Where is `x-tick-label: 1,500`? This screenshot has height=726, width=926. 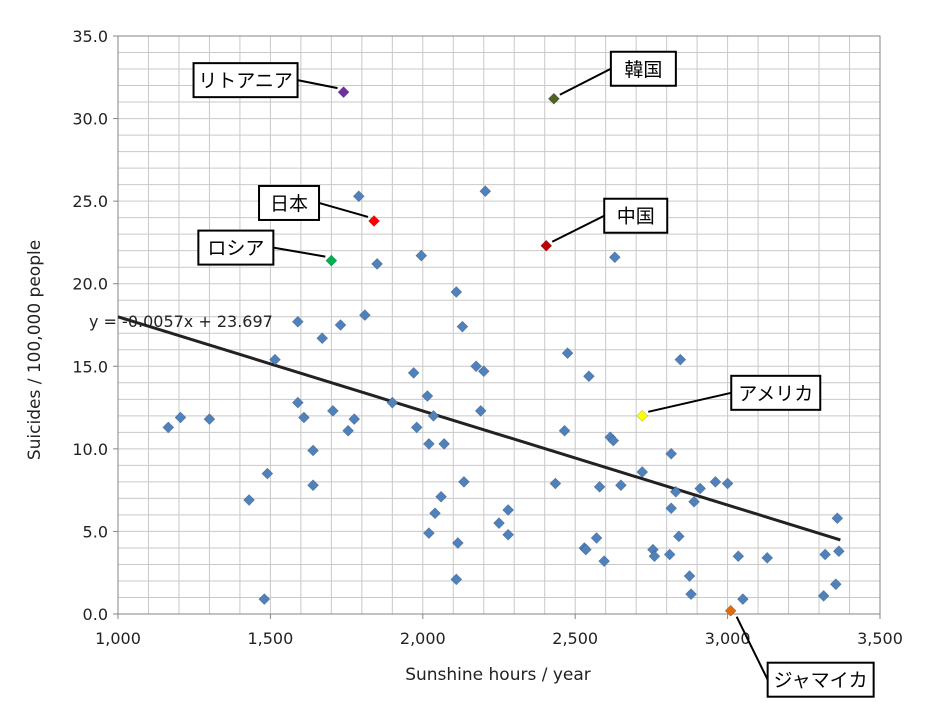
x-tick-label: 1,500 is located at coordinates (270, 638).